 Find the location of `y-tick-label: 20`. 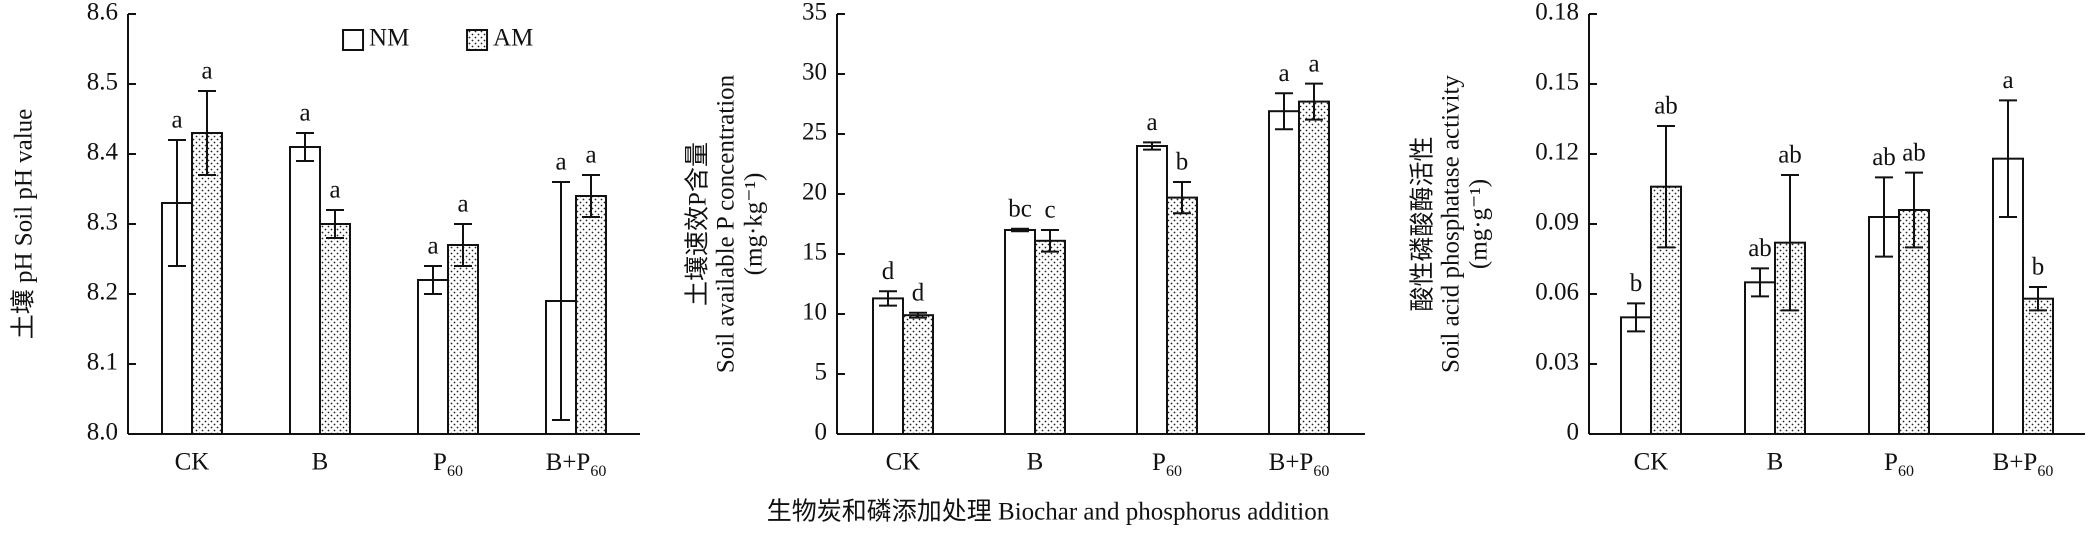

y-tick-label: 20 is located at coordinates (814, 192).